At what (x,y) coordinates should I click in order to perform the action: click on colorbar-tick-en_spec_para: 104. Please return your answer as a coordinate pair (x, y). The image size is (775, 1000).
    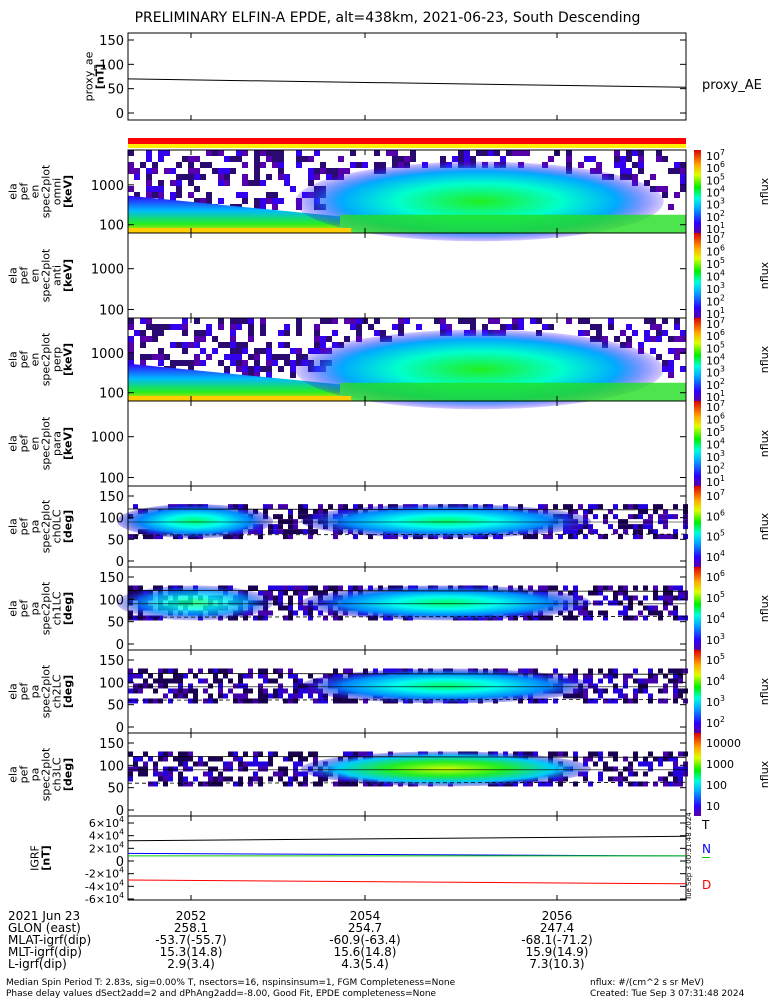
    Looking at the image, I should click on (715, 444).